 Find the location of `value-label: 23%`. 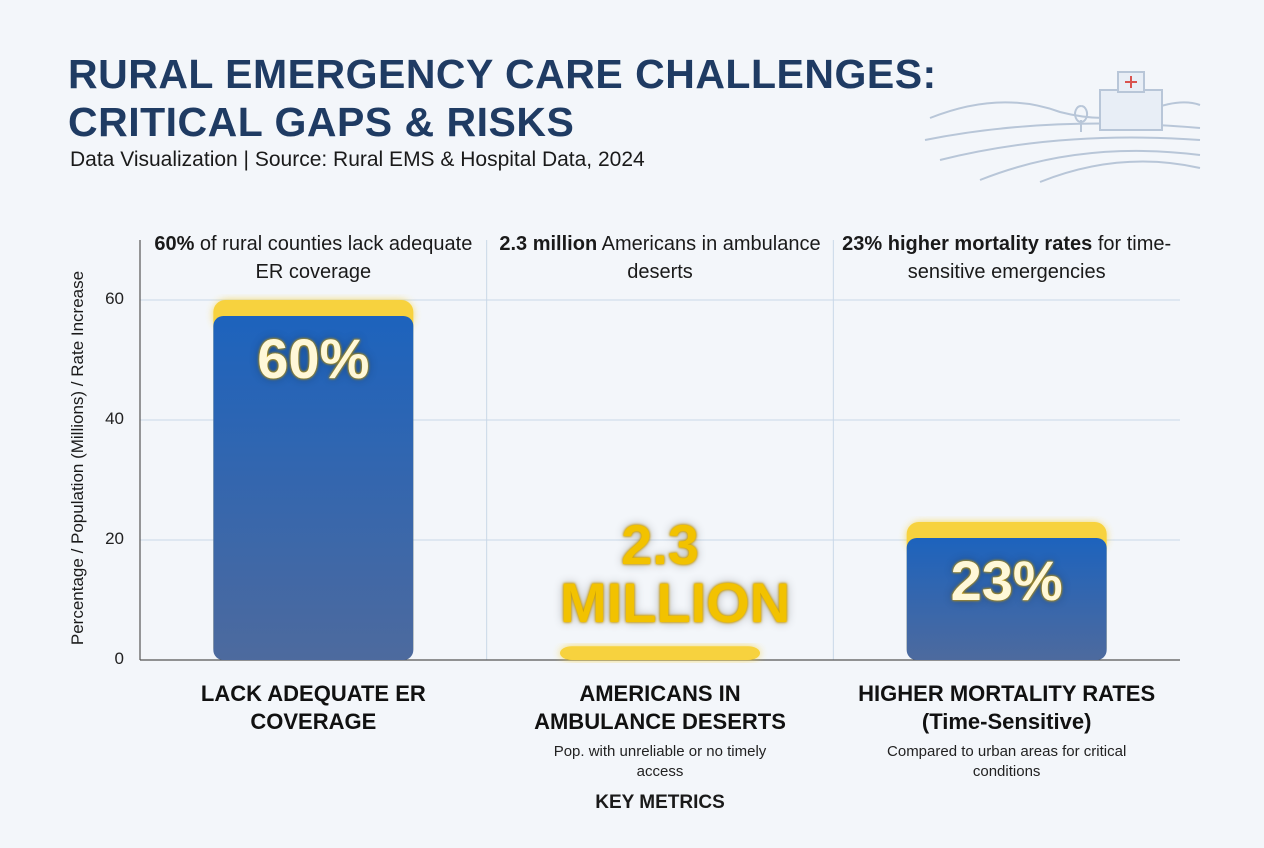

value-label: 23% is located at coordinates (1006, 580).